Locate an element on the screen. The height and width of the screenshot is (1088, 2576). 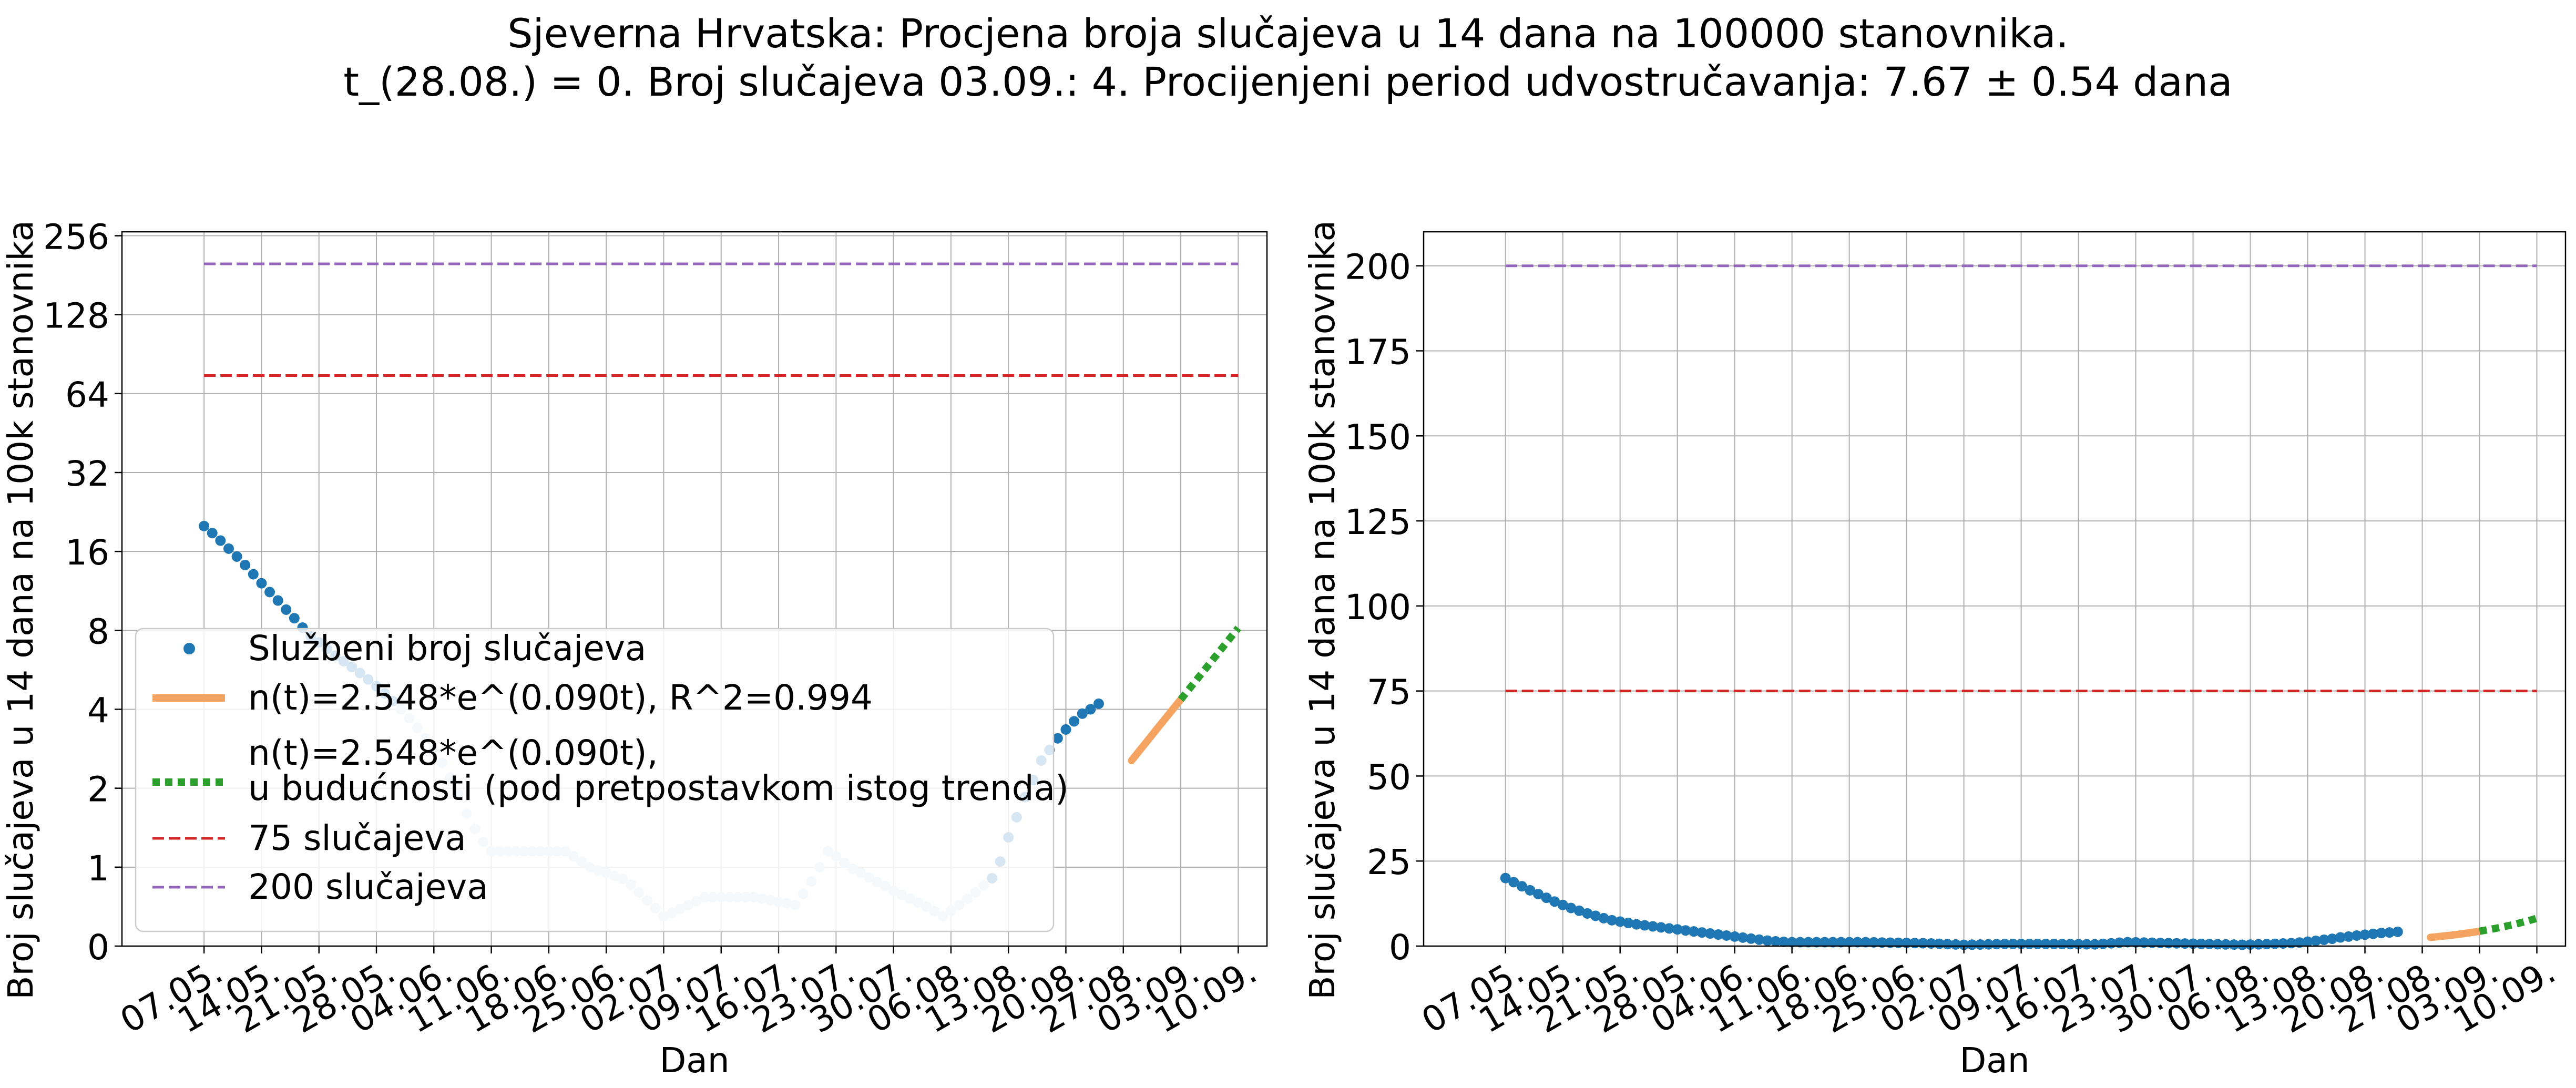
legend-label: 200 slučajeva is located at coordinates (368, 887).